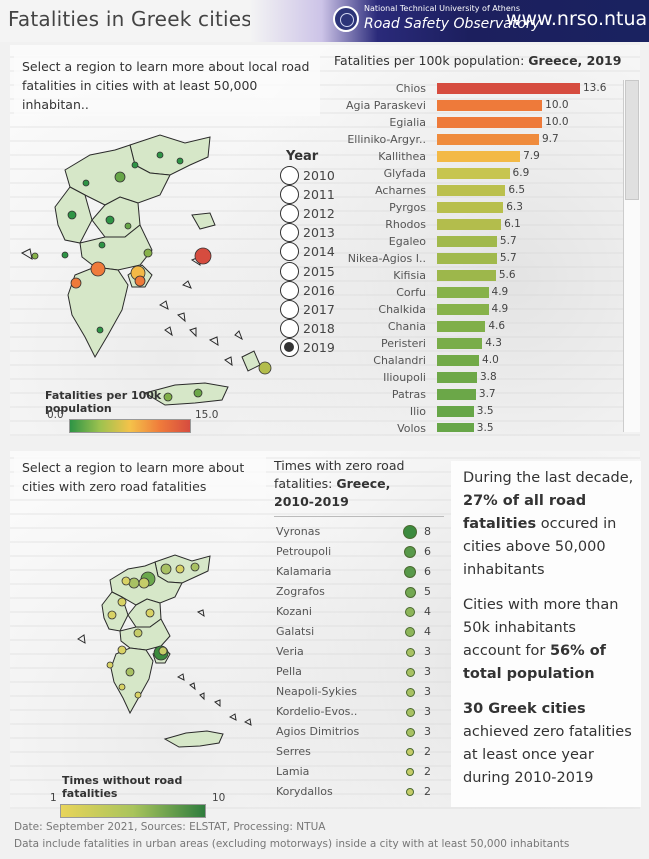 The height and width of the screenshot is (859, 649). I want to click on year-option-2016: 2016, so click(307, 290).